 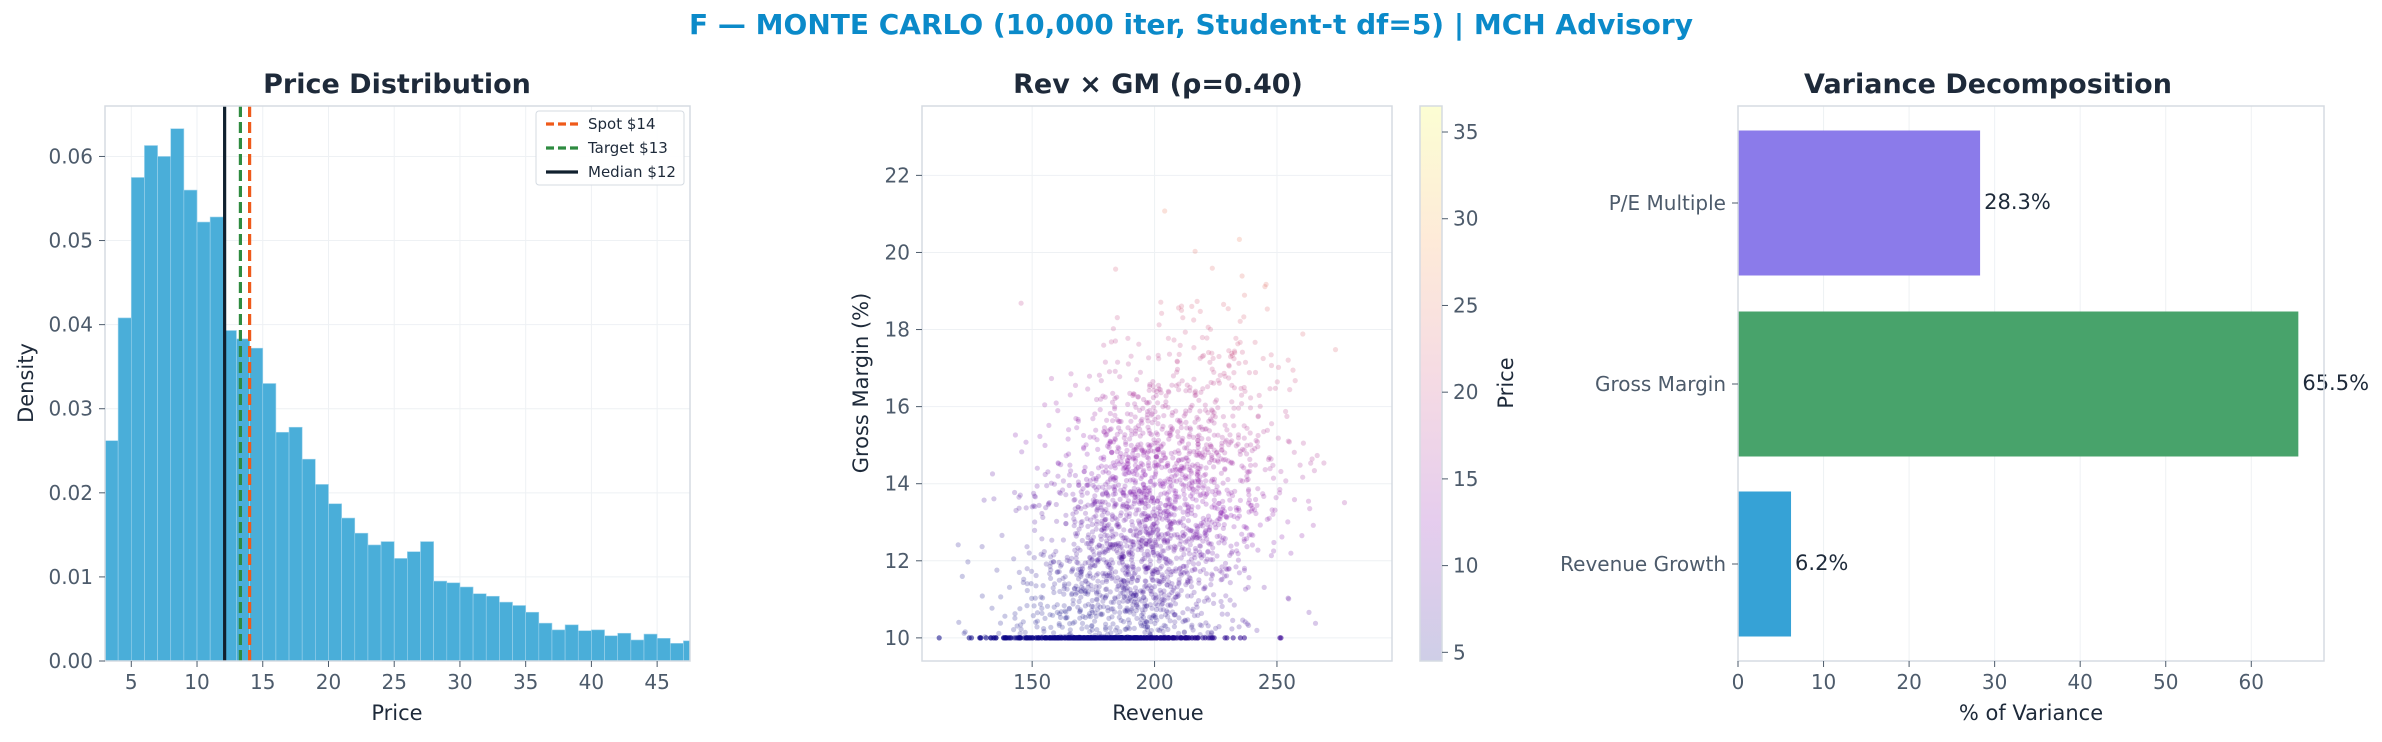 What do you see at coordinates (1465, 132) in the screenshot?
I see `colorbar-tick-label: 35` at bounding box center [1465, 132].